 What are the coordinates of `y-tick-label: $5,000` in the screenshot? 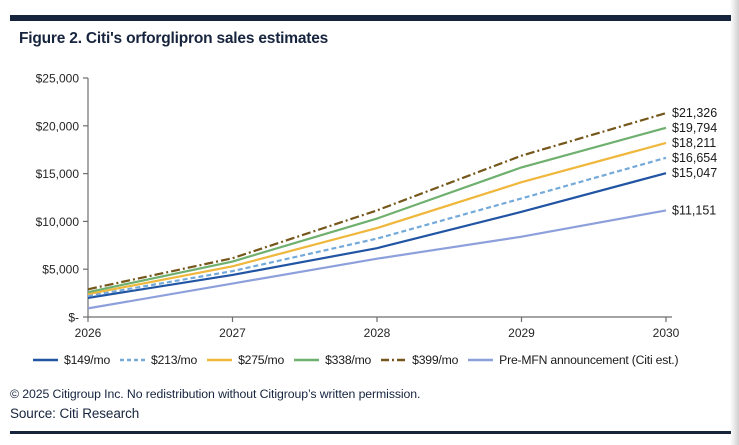 It's located at (60, 270).